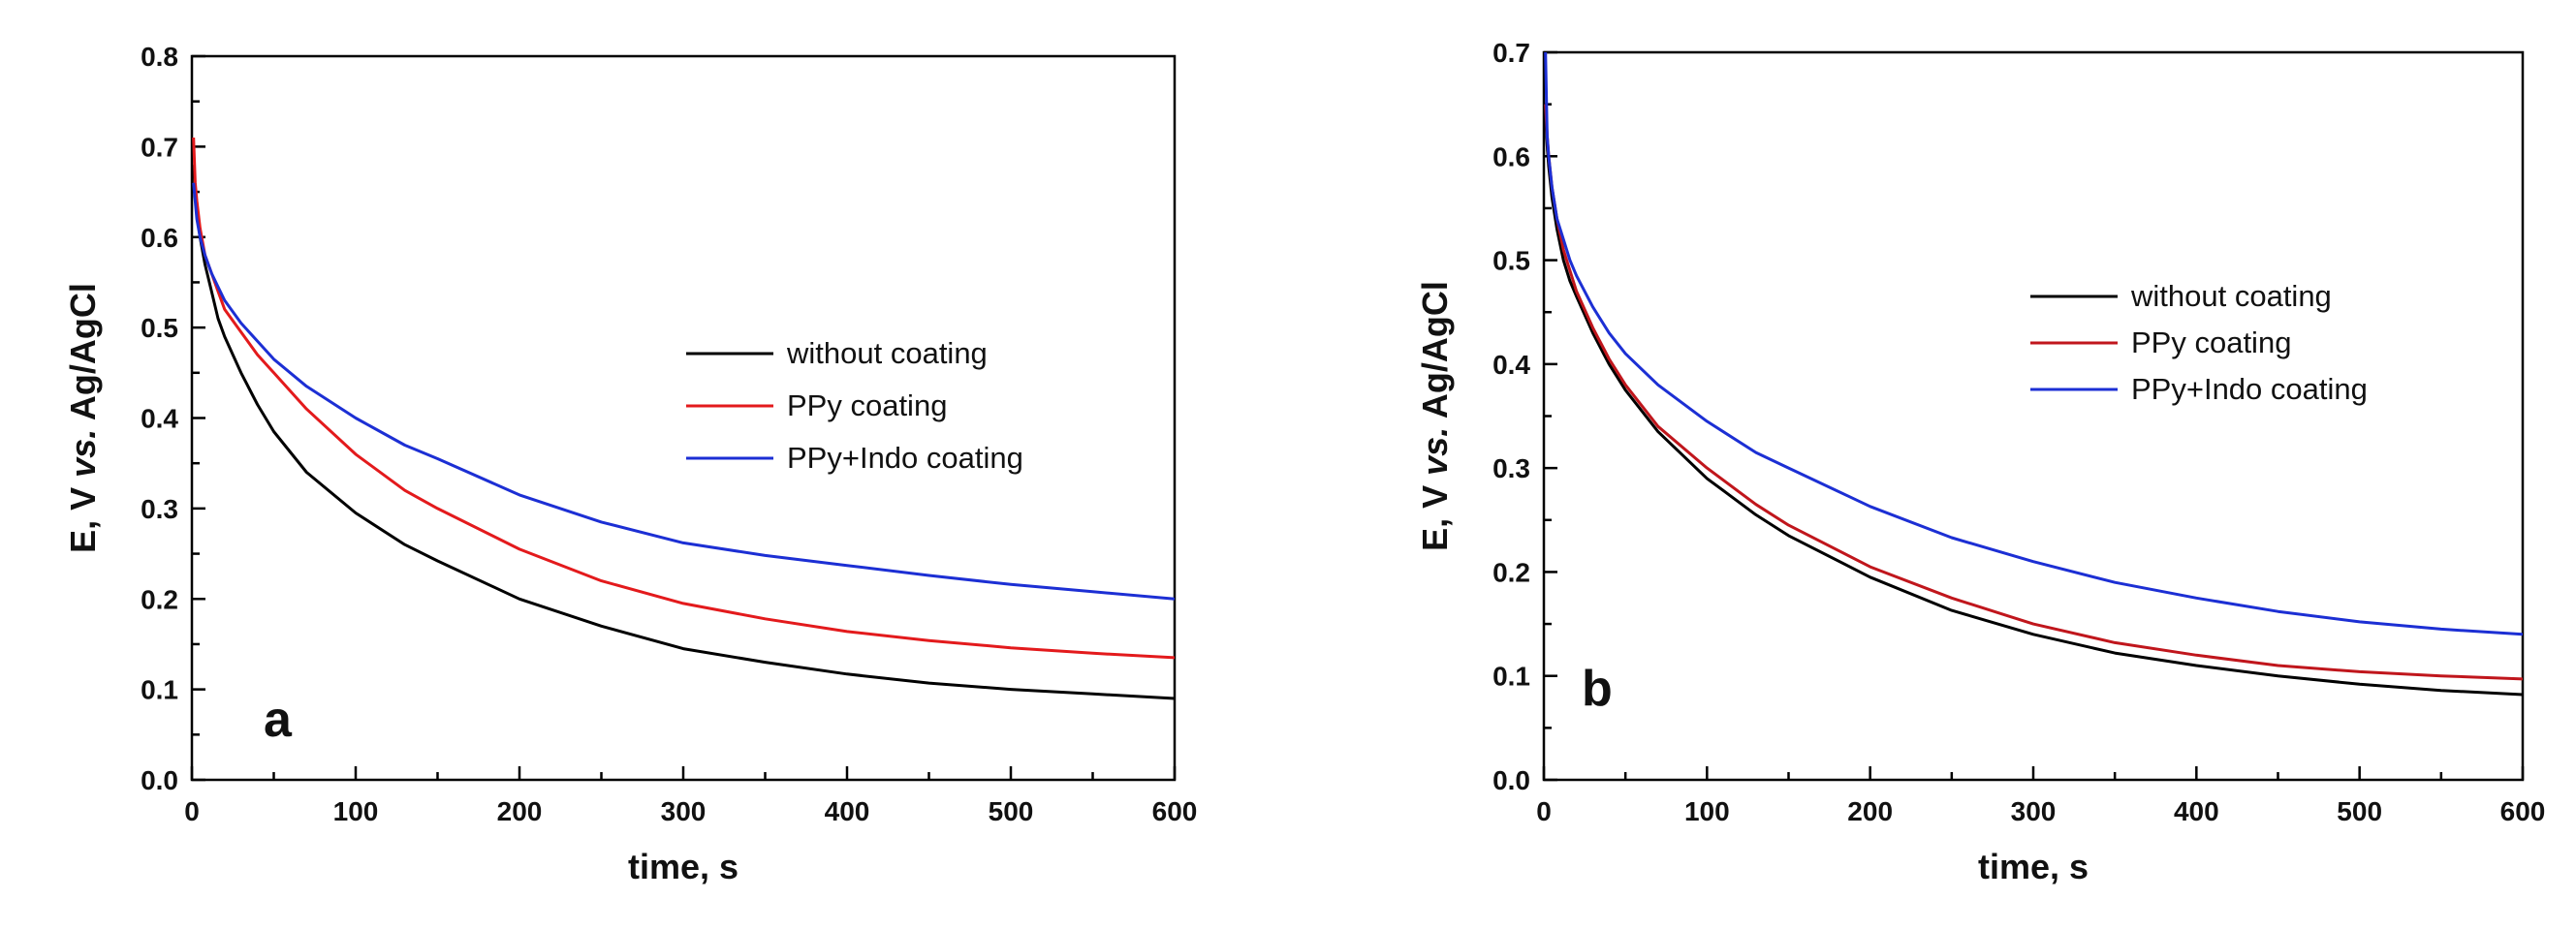 This screenshot has width=2576, height=930. I want to click on panel-label: a, so click(278, 720).